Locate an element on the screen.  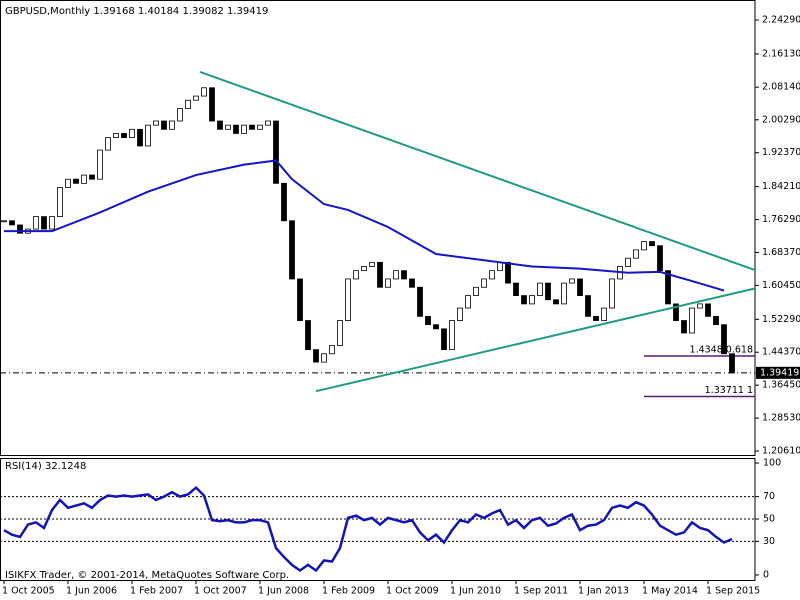
current-price-label: 1.39419 is located at coordinates (779, 372).